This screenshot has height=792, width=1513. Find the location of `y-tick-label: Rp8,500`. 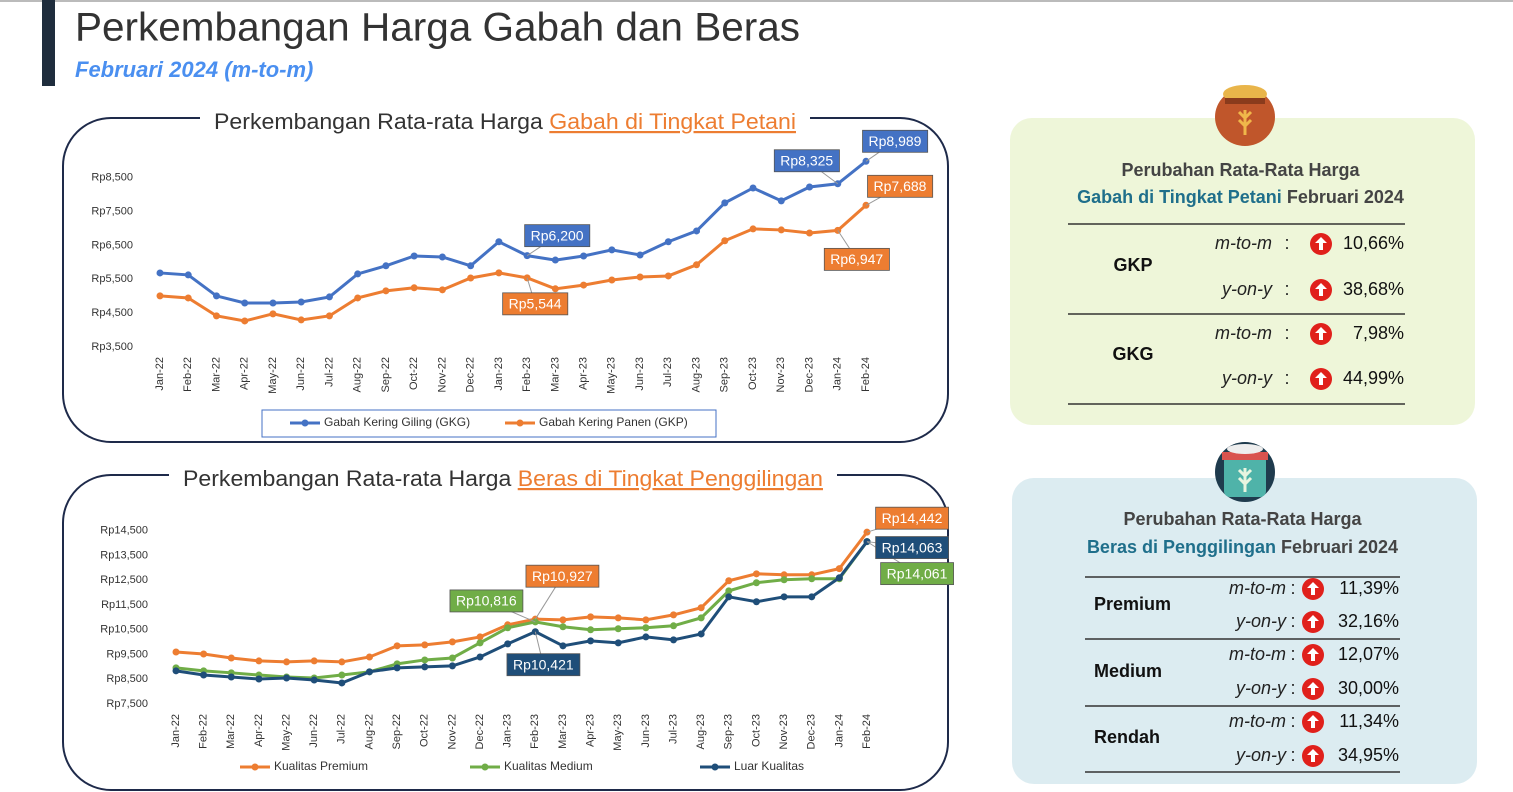

y-tick-label: Rp8,500 is located at coordinates (112, 178).